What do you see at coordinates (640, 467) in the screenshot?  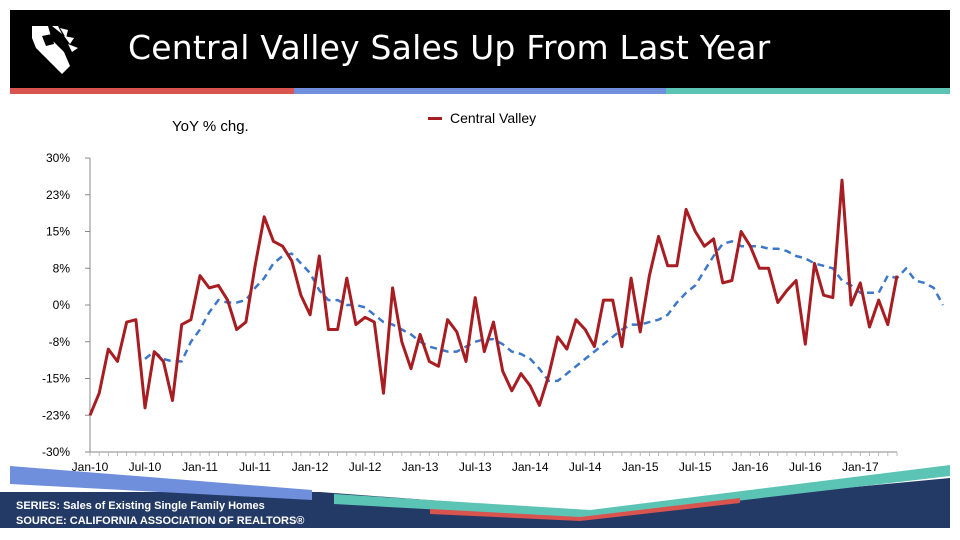 I see `x-tick-label: Jan-15` at bounding box center [640, 467].